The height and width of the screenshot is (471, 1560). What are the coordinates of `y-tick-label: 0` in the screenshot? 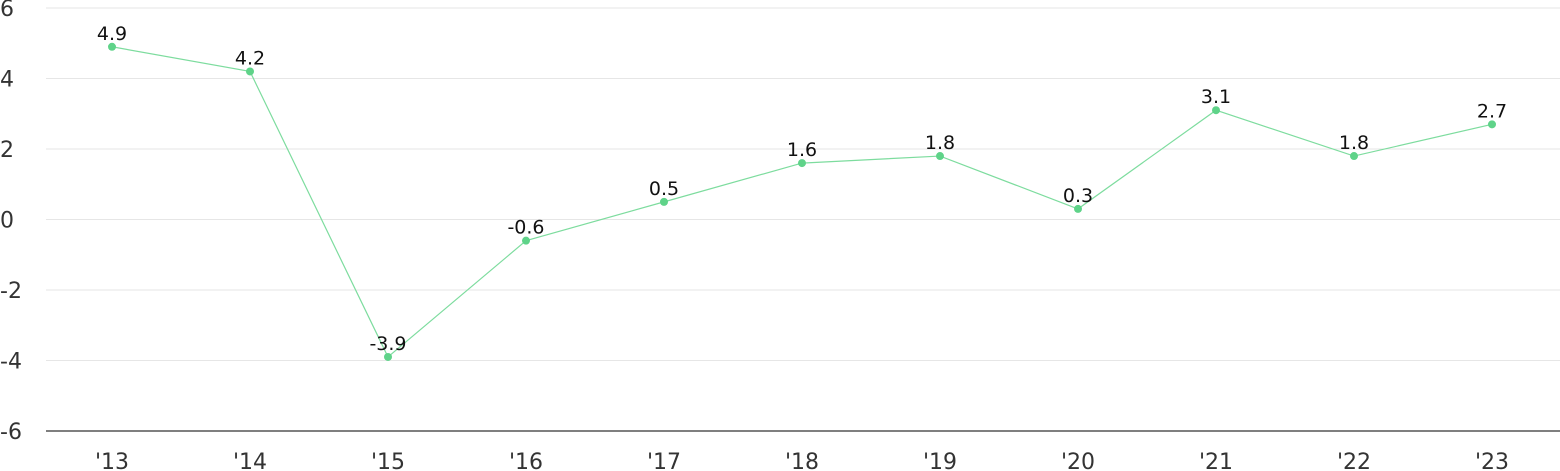 It's located at (7, 221).